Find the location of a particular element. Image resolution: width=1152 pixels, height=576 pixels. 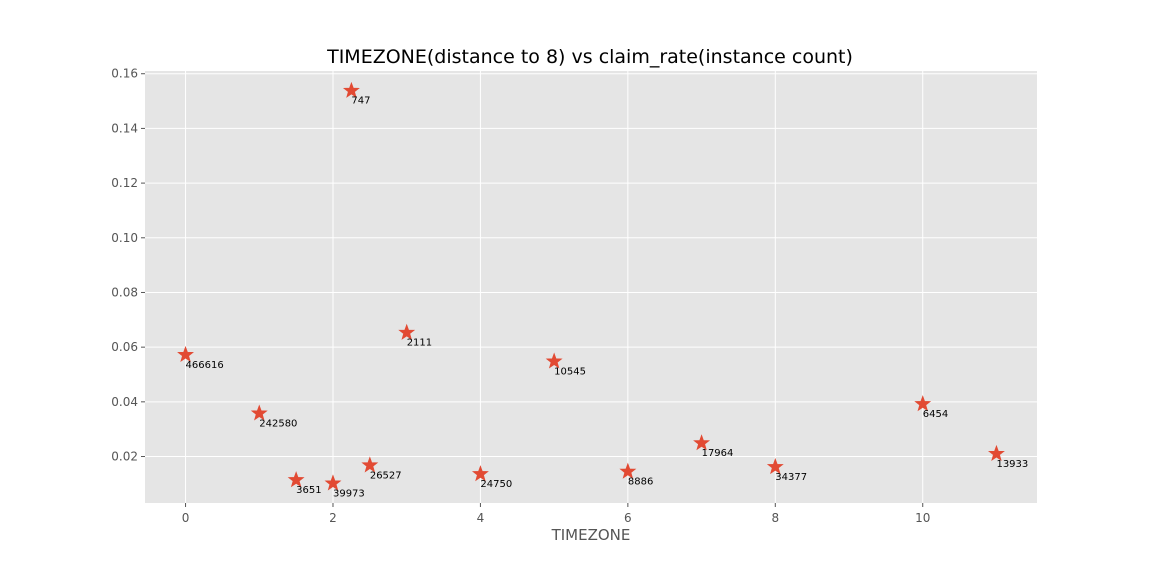

point-label: 242580 is located at coordinates (278, 423).